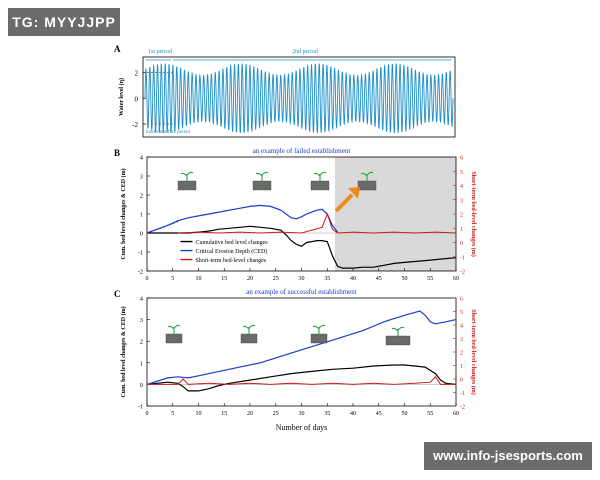 This screenshot has width=600, height=480. I want to click on y-tick-label-a: 2, so click(137, 73).